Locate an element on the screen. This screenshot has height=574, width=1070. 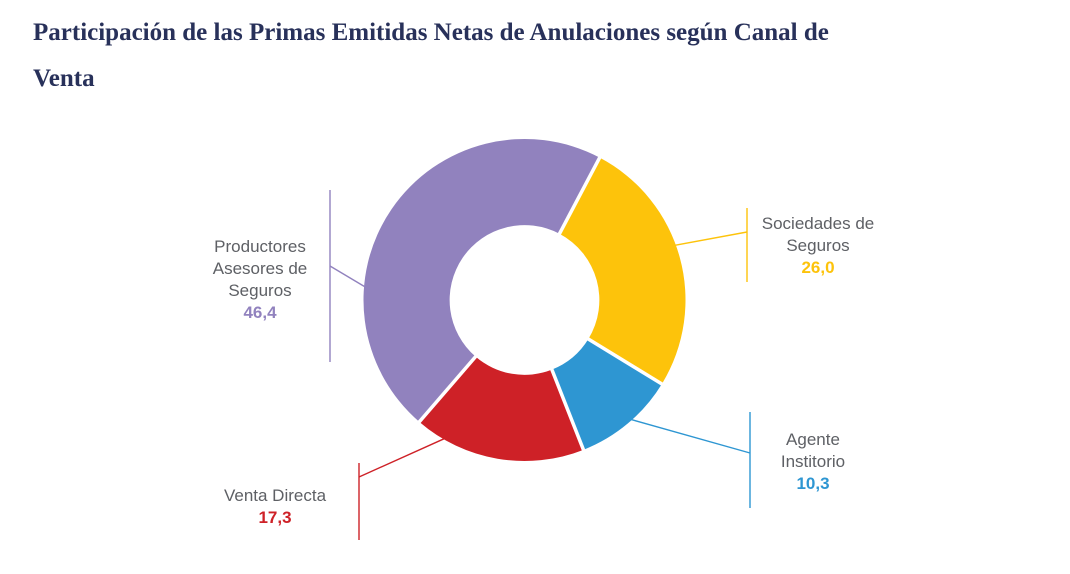
label-line: Asesores de is located at coordinates (260, 268).